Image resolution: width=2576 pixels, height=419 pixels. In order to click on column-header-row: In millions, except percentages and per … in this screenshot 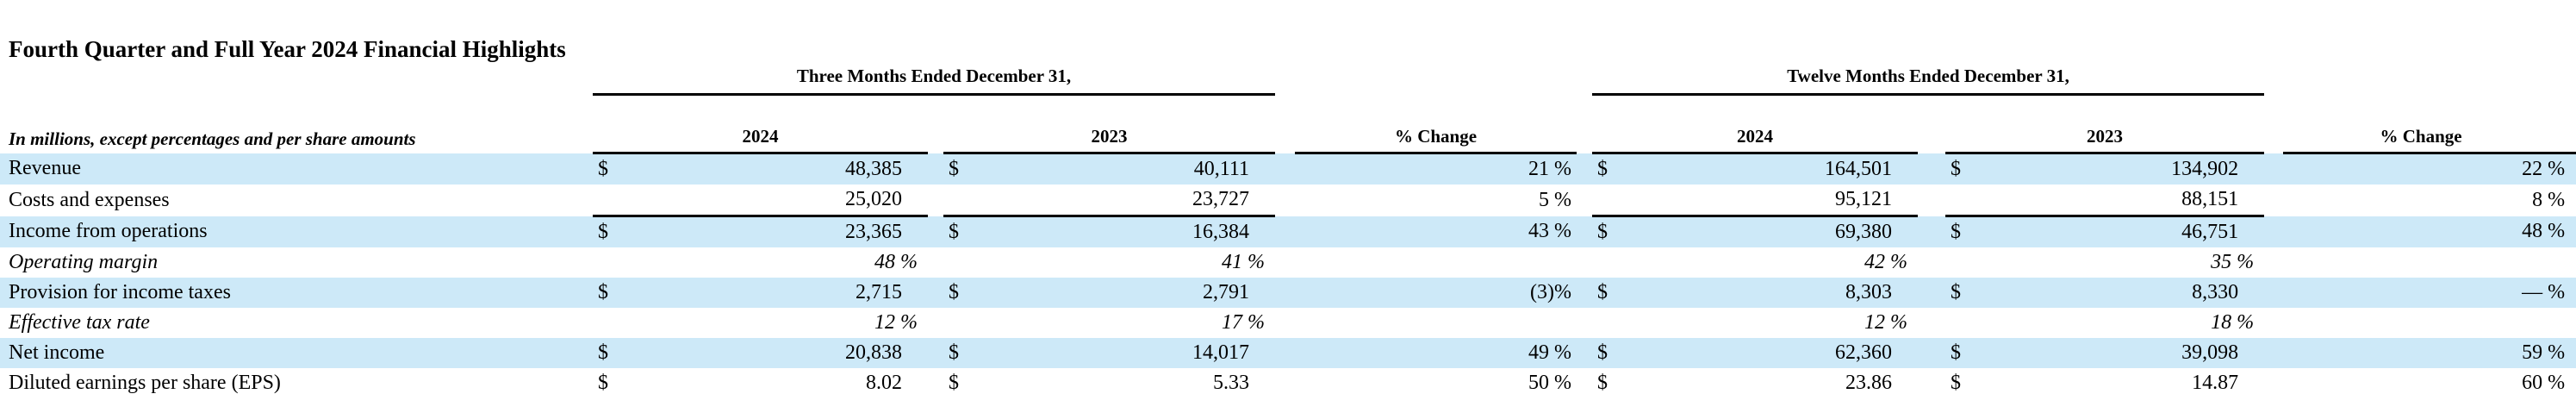, I will do `click(1288, 124)`.